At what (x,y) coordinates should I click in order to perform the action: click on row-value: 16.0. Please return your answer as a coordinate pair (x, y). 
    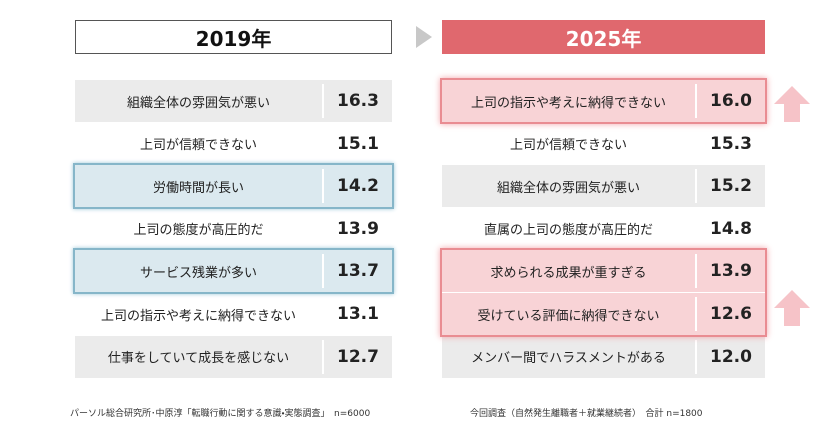
    Looking at the image, I should click on (731, 101).